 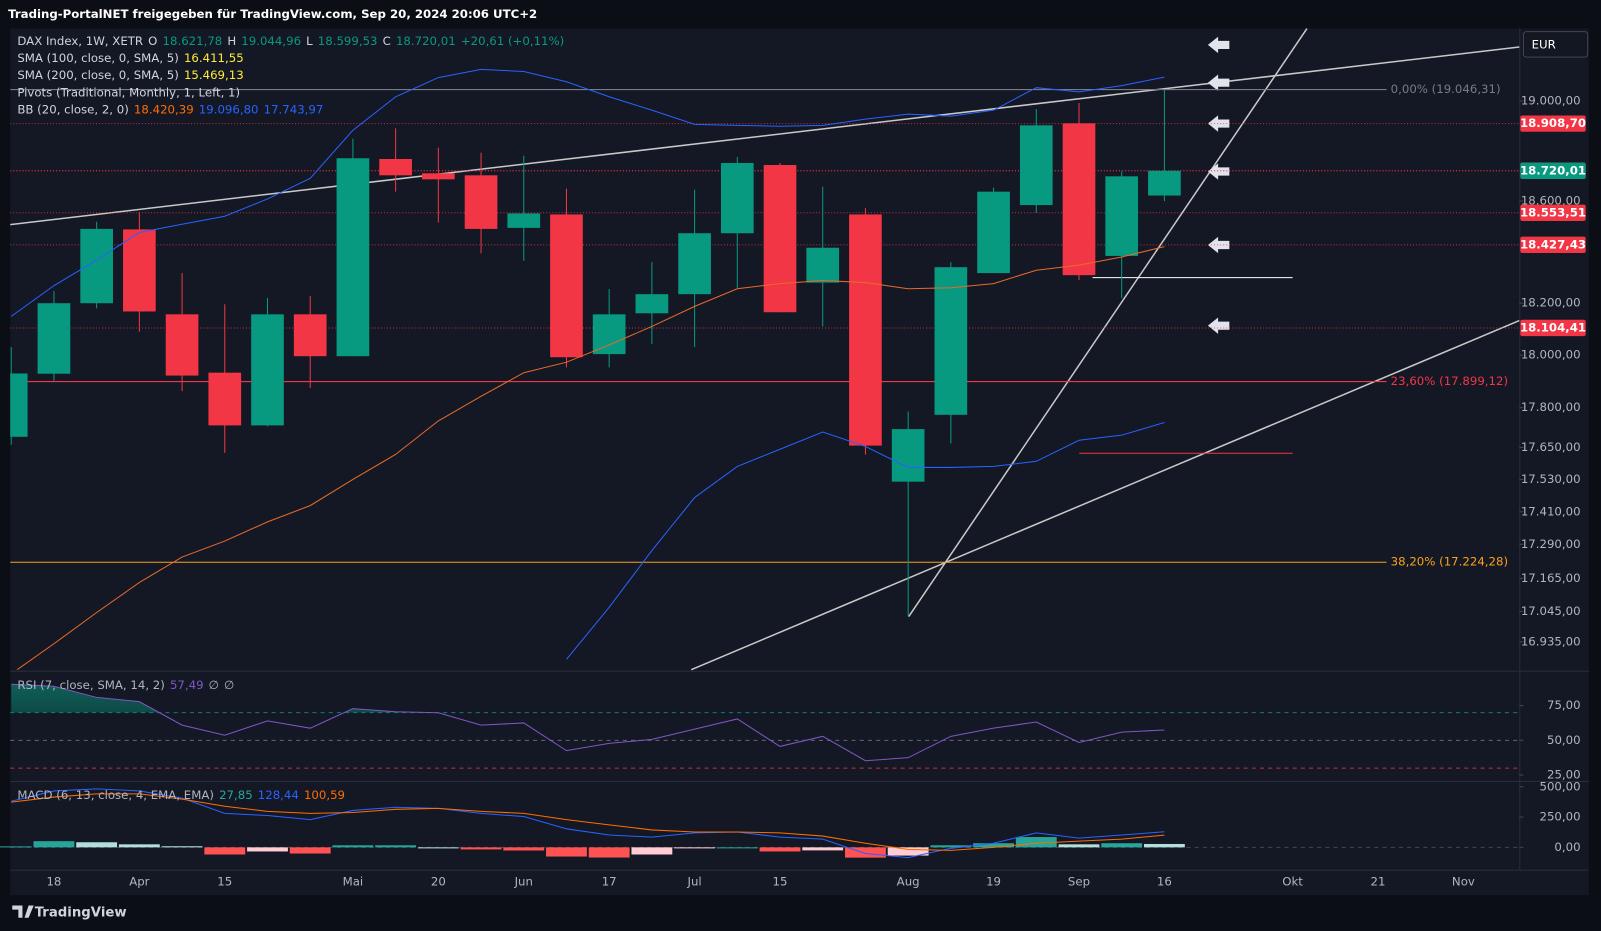 What do you see at coordinates (1560, 817) in the screenshot?
I see `y-tick-label: 250,00` at bounding box center [1560, 817].